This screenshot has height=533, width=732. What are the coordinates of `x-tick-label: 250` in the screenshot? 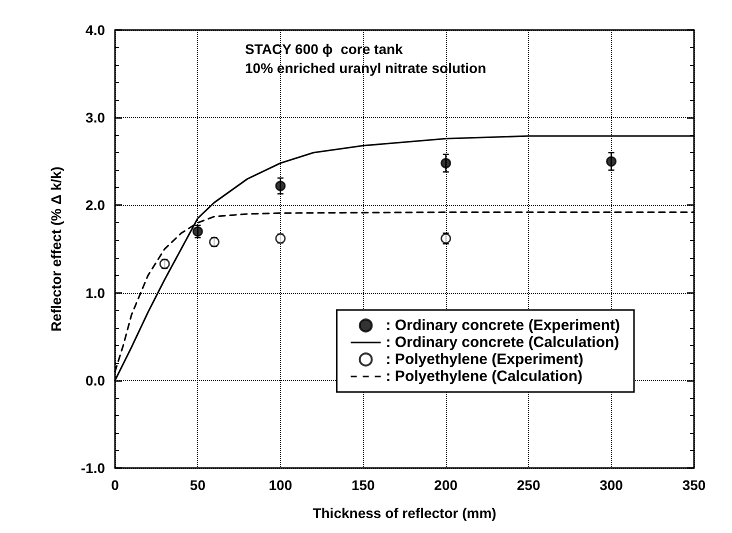 It's located at (528, 485).